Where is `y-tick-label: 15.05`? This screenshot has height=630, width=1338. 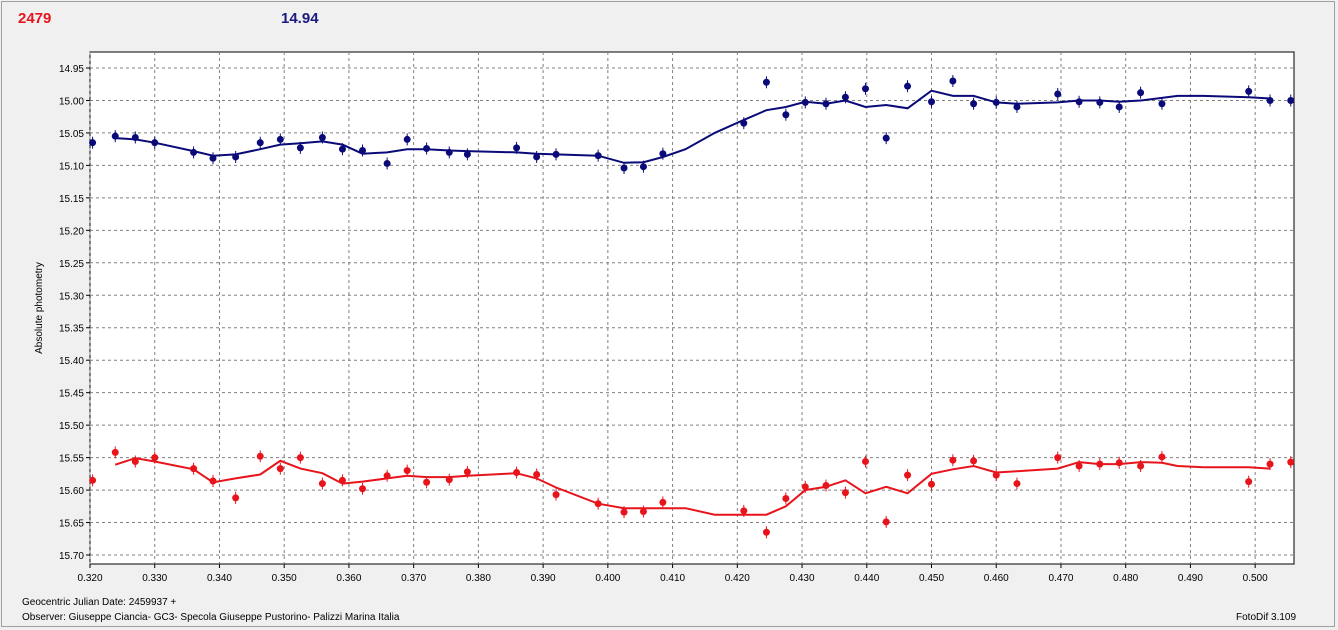
y-tick-label: 15.05 is located at coordinates (71, 134).